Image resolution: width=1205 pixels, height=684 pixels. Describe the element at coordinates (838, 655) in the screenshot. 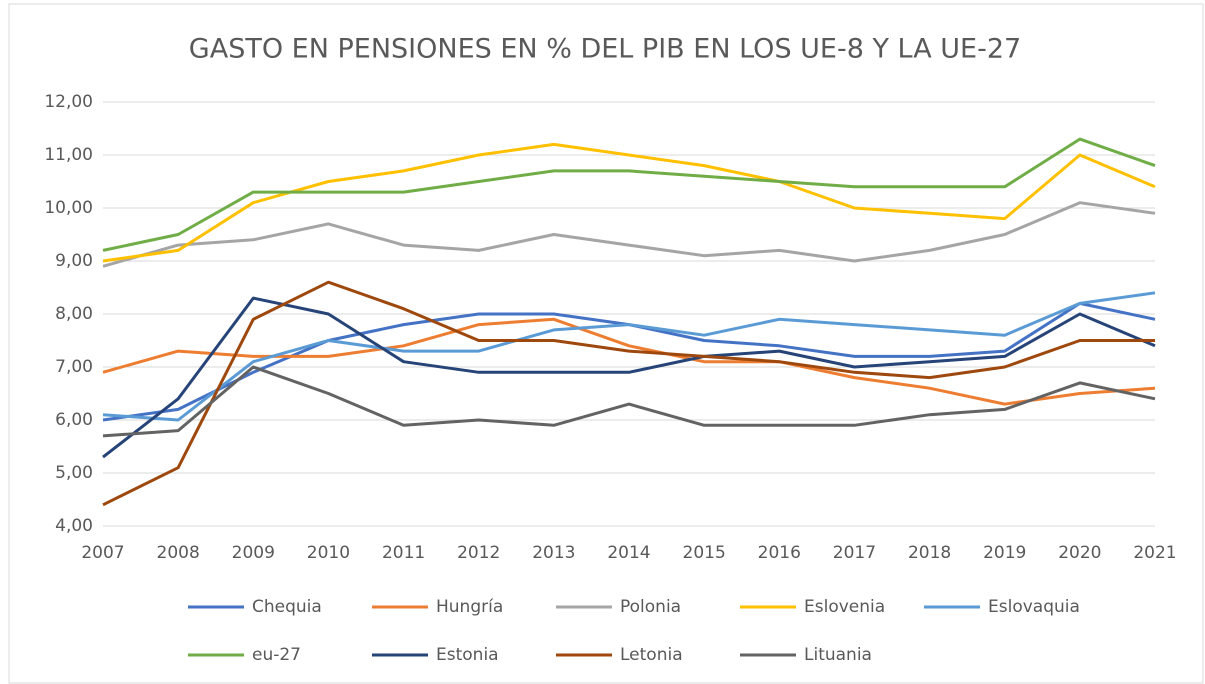

I see `legend-label: Lituania` at that location.